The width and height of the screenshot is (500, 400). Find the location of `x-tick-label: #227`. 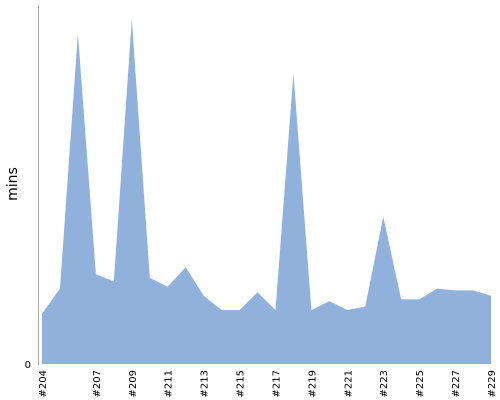

x-tick-label: #227 is located at coordinates (456, 383).